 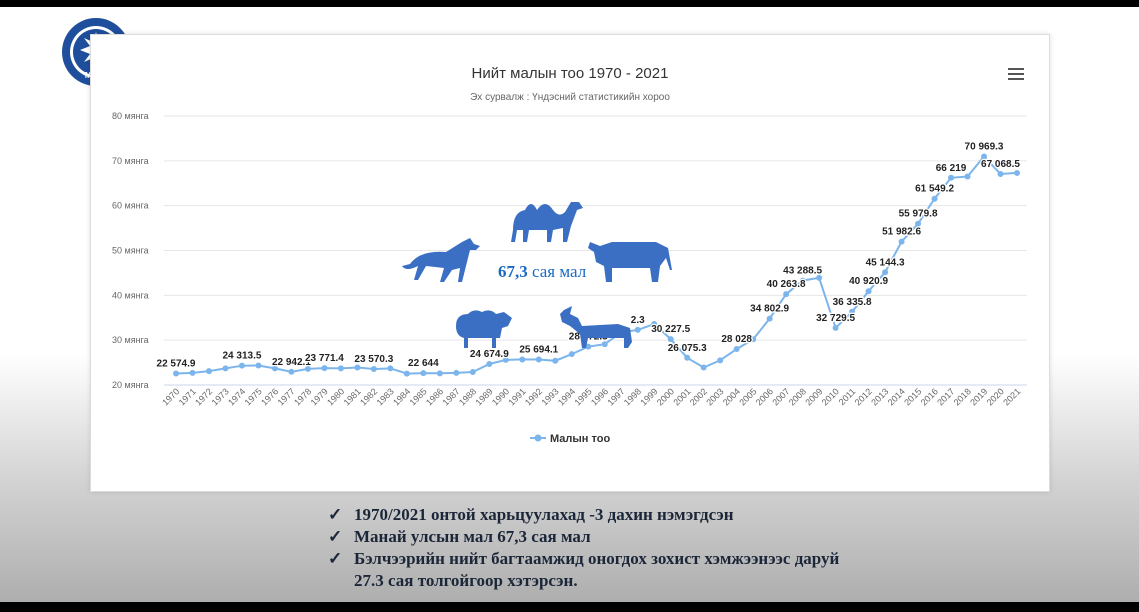 I want to click on data-label: 36 335.8, so click(x=852, y=302).